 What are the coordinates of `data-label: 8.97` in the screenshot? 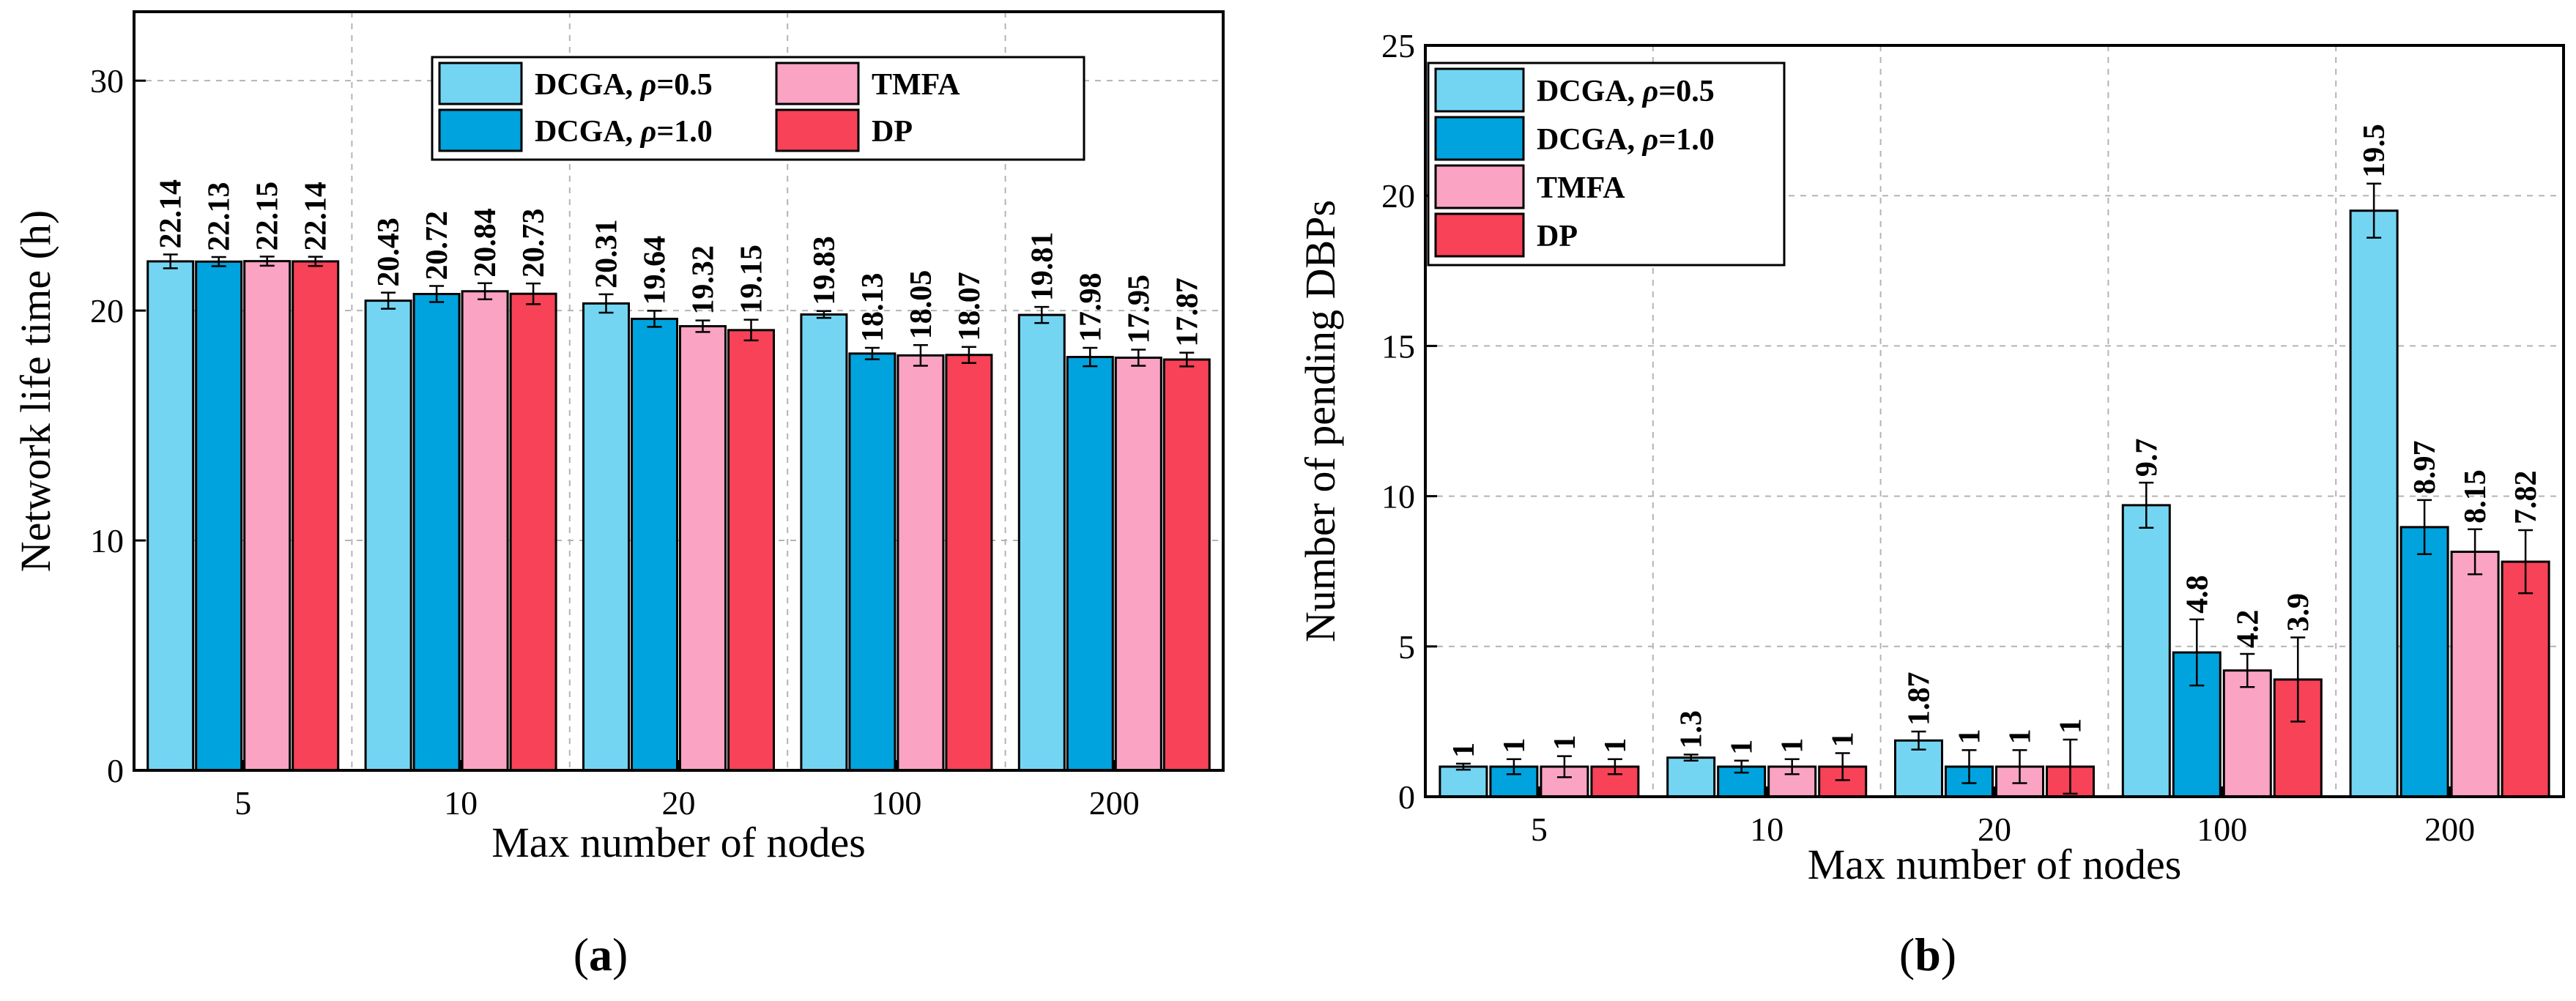 It's located at (2425, 467).